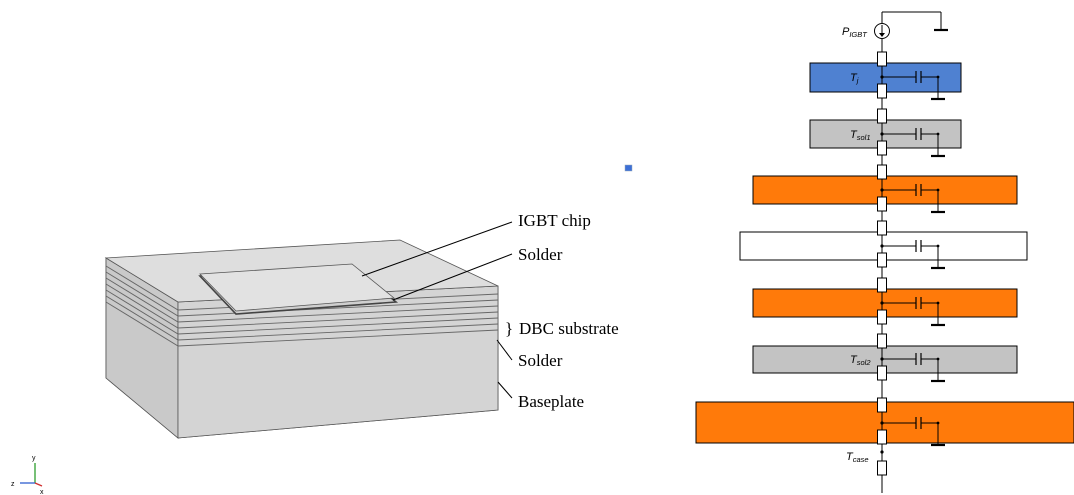  What do you see at coordinates (855, 32) in the screenshot?
I see `source-label: PIGBT` at bounding box center [855, 32].